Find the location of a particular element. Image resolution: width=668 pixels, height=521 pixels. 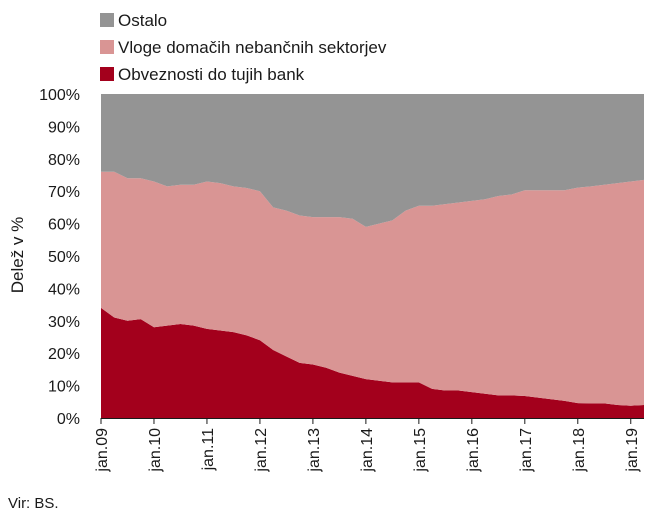

y-tick-label: 40% is located at coordinates (64, 289).